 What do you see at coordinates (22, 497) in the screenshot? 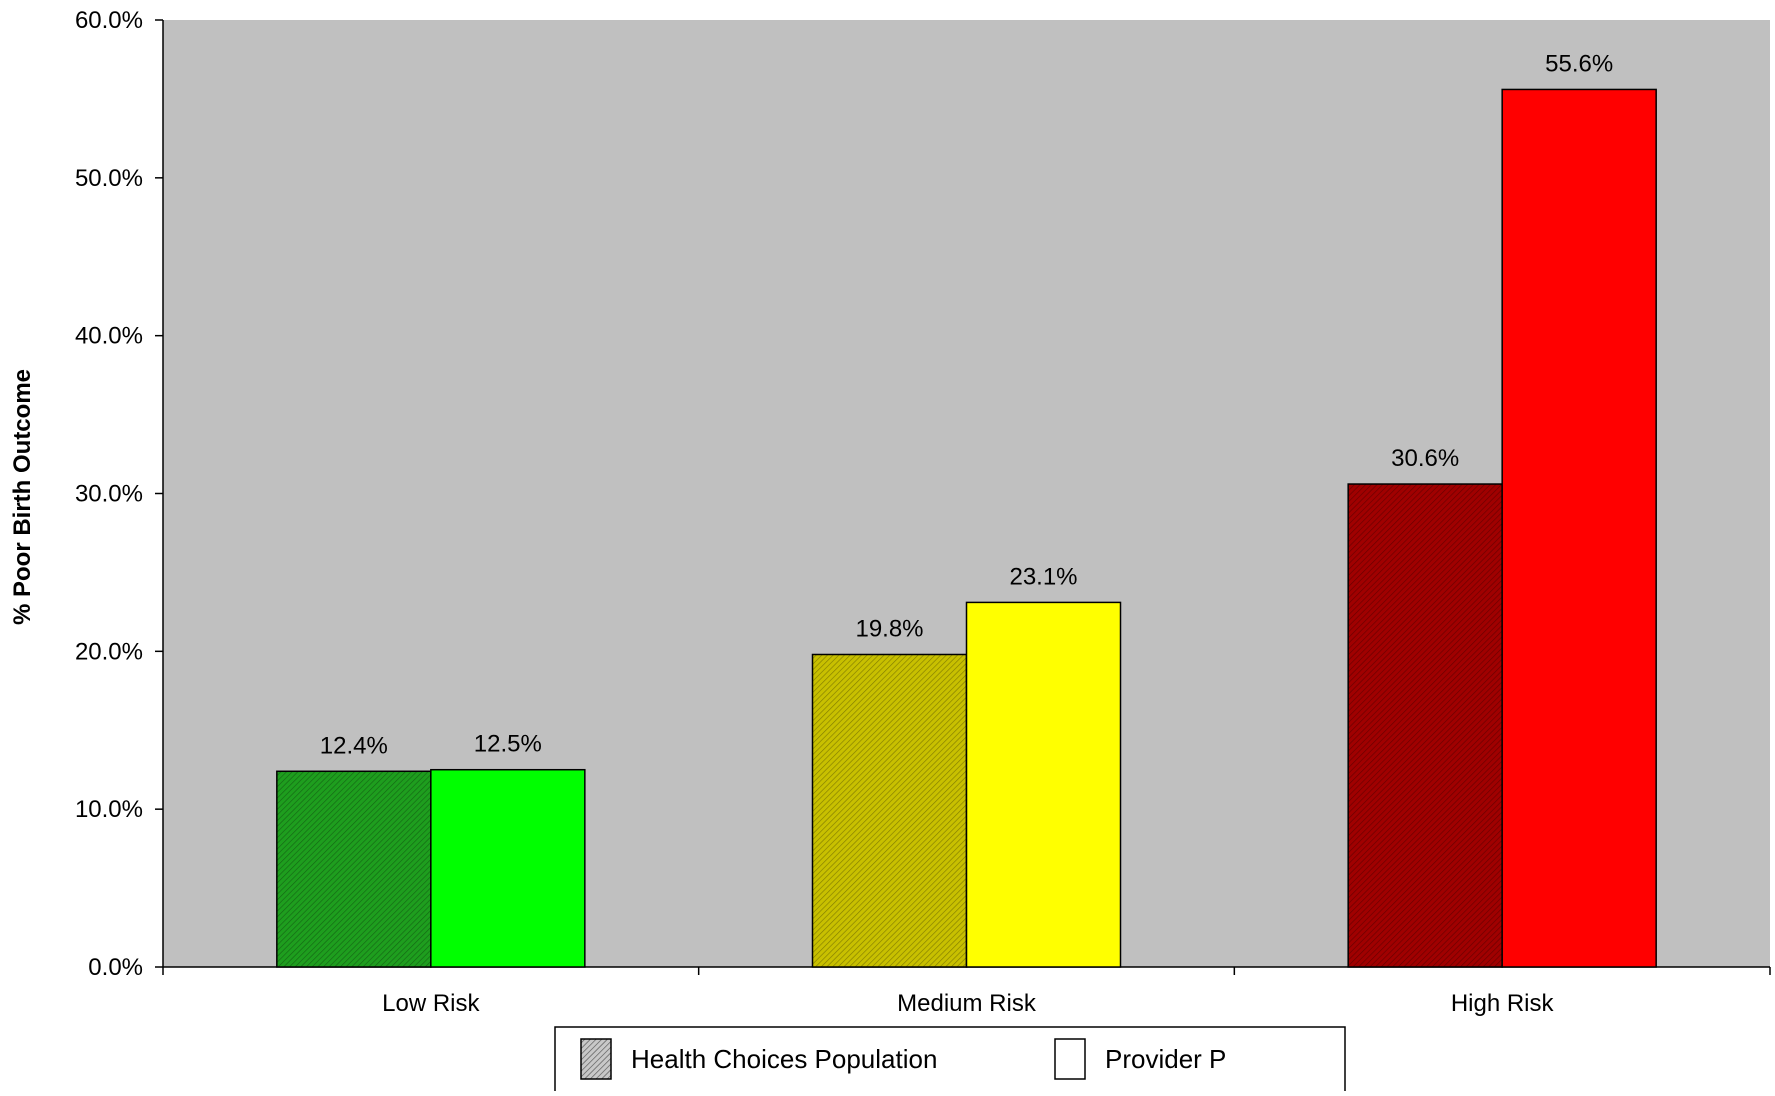
I see `y-axis-label: % Poor Birth Outcome` at bounding box center [22, 497].